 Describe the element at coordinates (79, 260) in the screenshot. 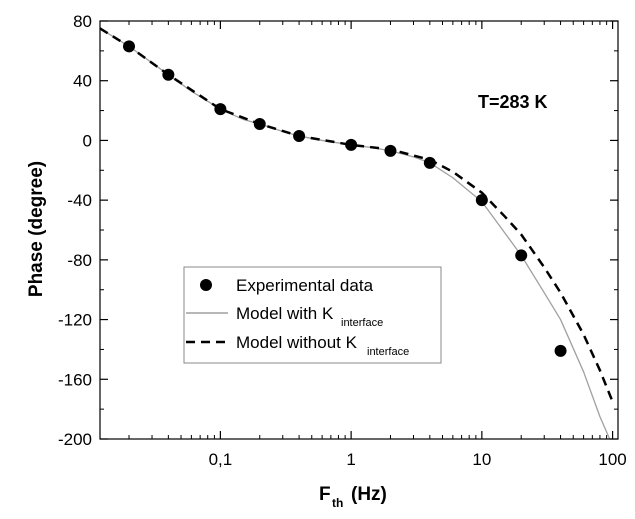

I see `y-tick-label: -80` at that location.